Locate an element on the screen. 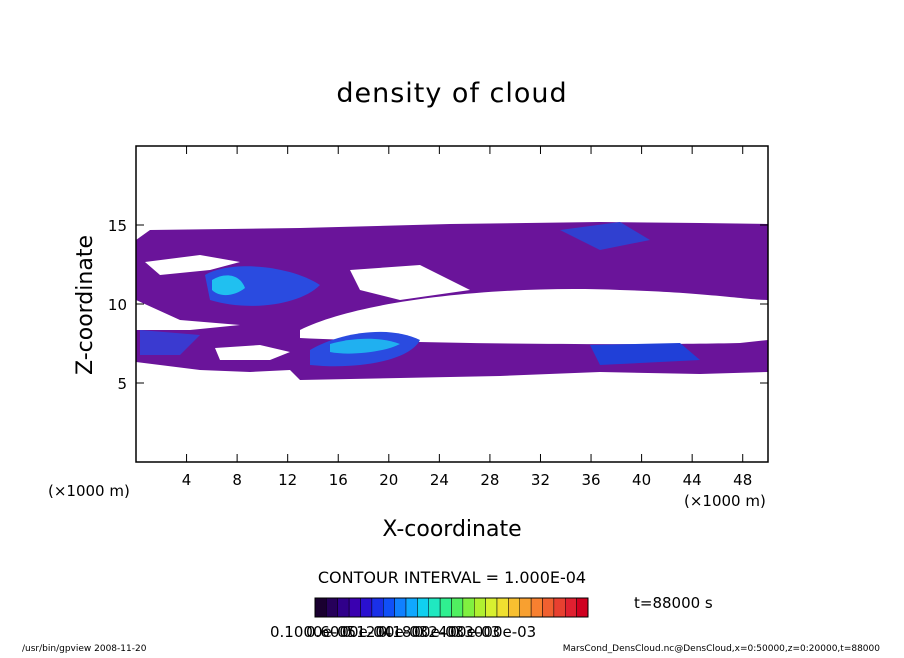  x-tick-label: 40 is located at coordinates (641, 480).